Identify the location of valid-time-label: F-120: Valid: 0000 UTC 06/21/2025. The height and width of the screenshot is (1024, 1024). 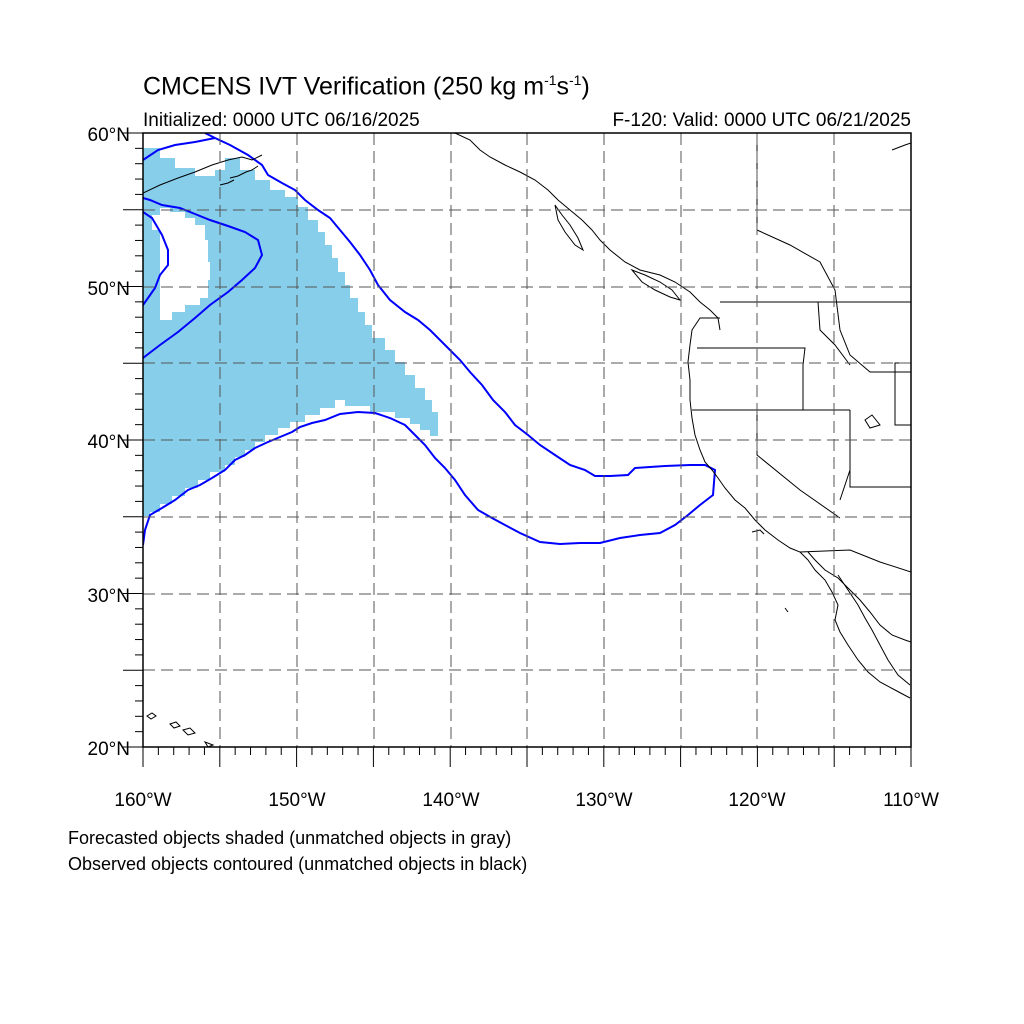
(761, 120).